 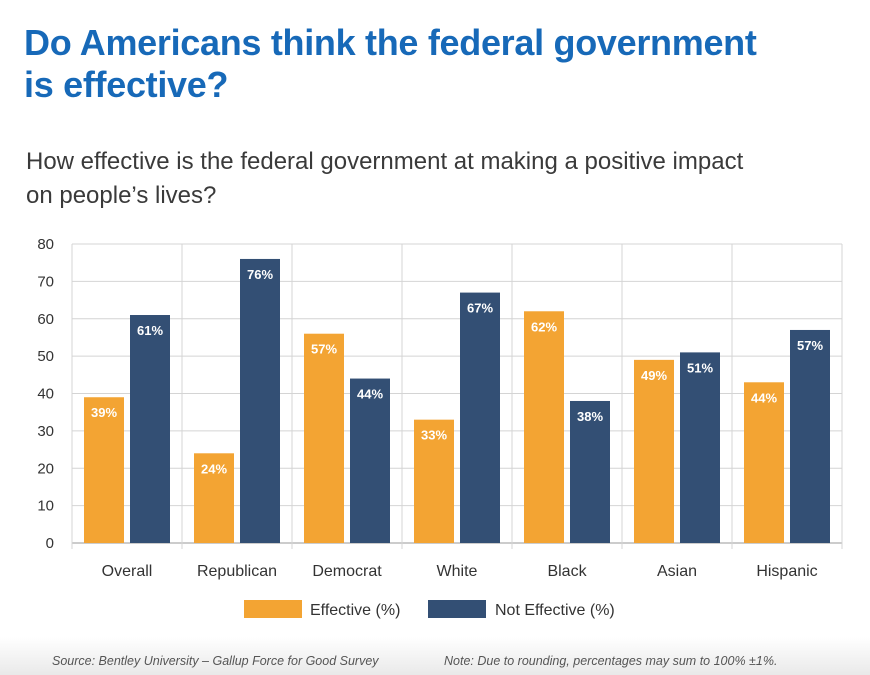 I want to click on not-effective-data-label: 61%, so click(x=150, y=330).